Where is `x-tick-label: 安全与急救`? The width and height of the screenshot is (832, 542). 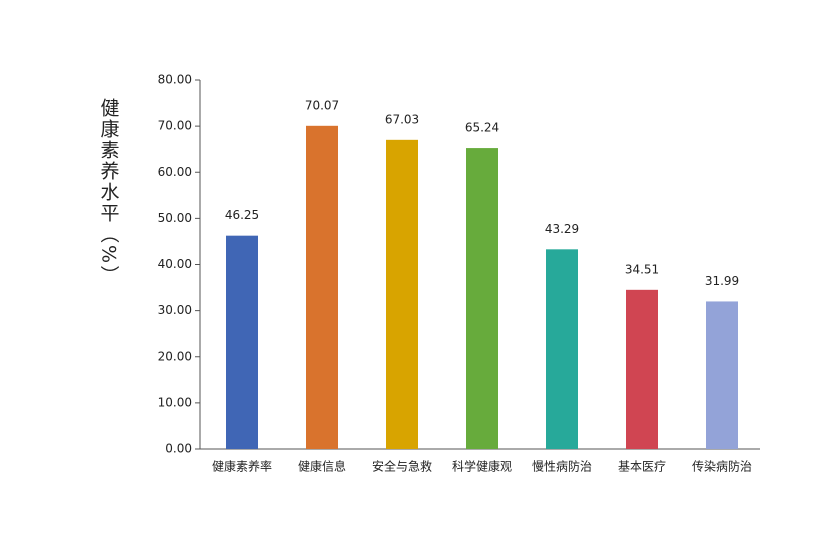 x-tick-label: 安全与急救 is located at coordinates (402, 466).